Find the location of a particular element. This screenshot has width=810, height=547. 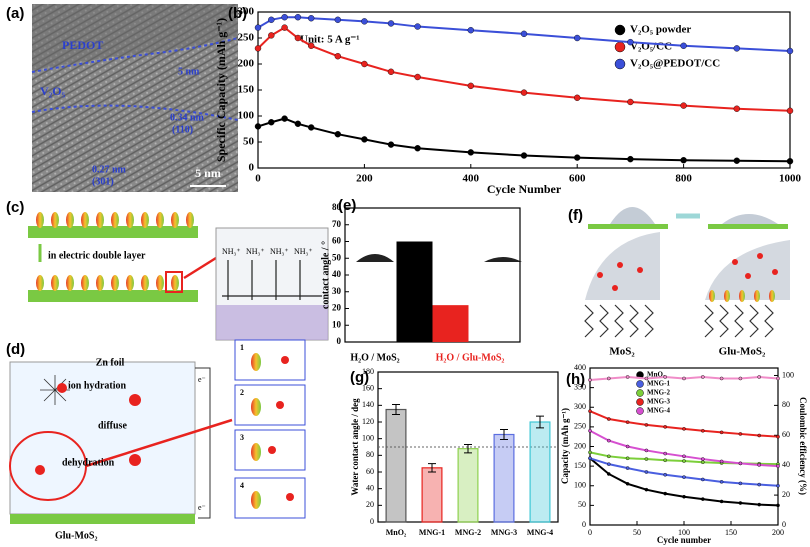

droplet is located at coordinates (503, 259).